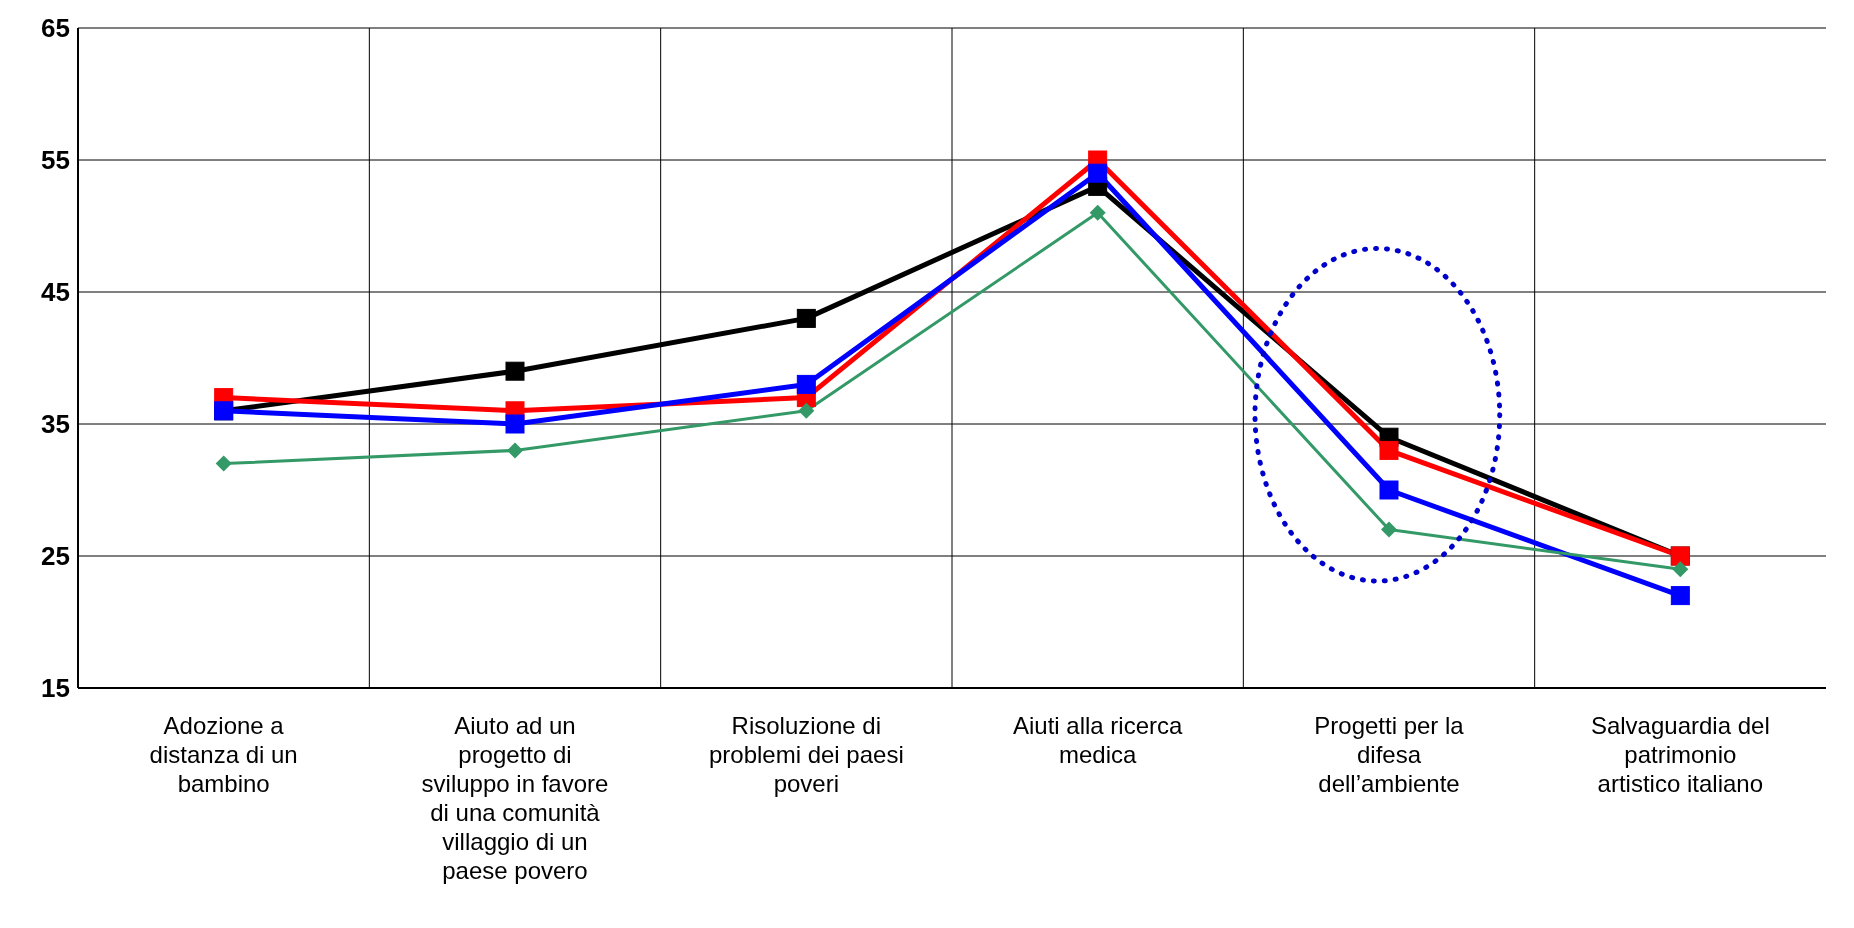  Describe the element at coordinates (55, 424) in the screenshot. I see `y-tick-label: 35` at that location.